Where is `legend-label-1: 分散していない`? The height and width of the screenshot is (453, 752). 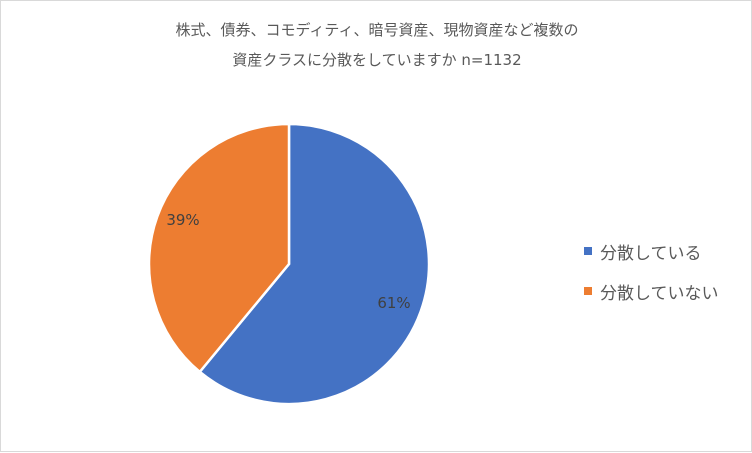
legend-label-1: 分散していない is located at coordinates (659, 293).